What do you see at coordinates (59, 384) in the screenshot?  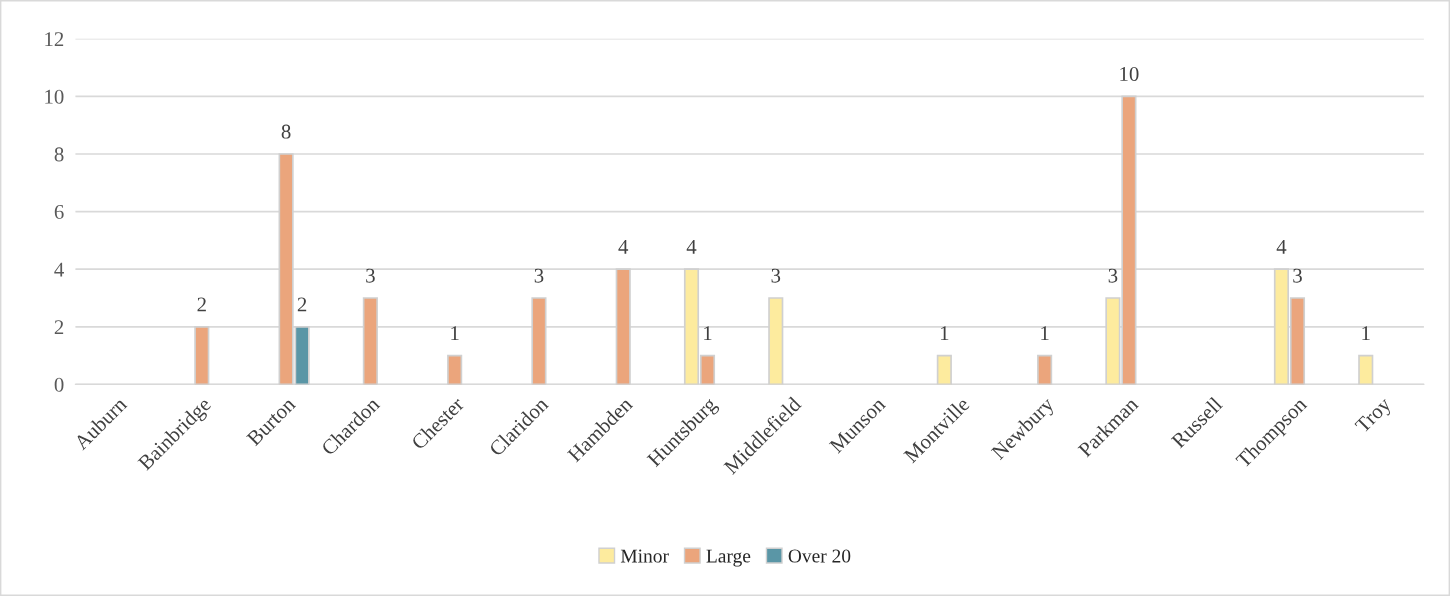 I see `y-tick-label: 0` at bounding box center [59, 384].